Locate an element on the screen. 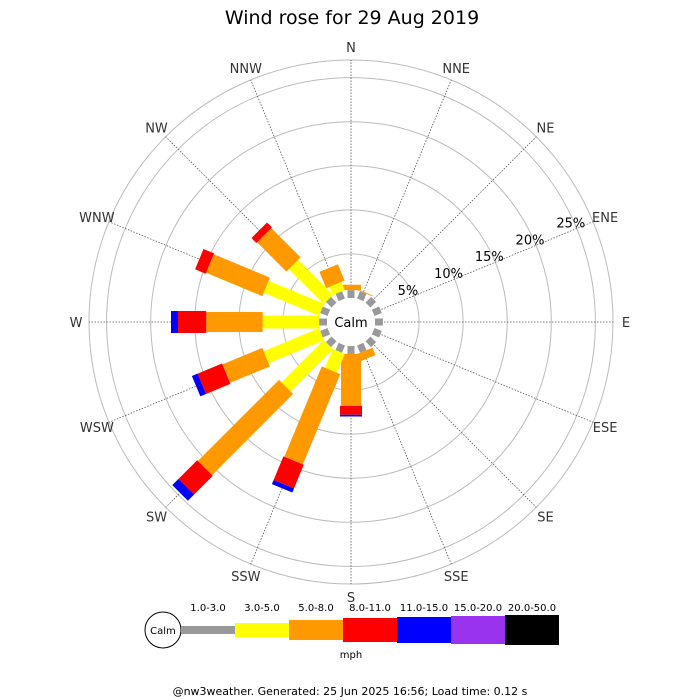 The width and height of the screenshot is (700, 700). legend-label-5.0-8.0: 5.0-8.0 is located at coordinates (315, 608).